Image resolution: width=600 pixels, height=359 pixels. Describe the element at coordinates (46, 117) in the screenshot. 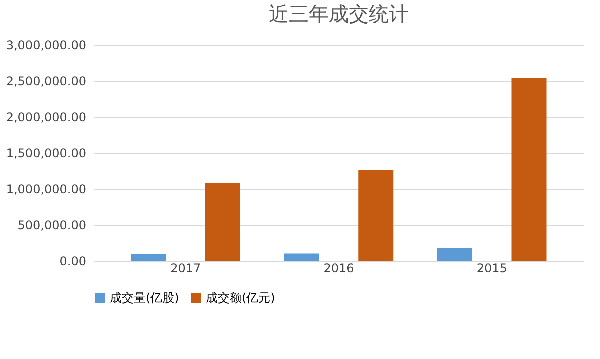

I see `y-tick-label: 2,000,000.00` at that location.